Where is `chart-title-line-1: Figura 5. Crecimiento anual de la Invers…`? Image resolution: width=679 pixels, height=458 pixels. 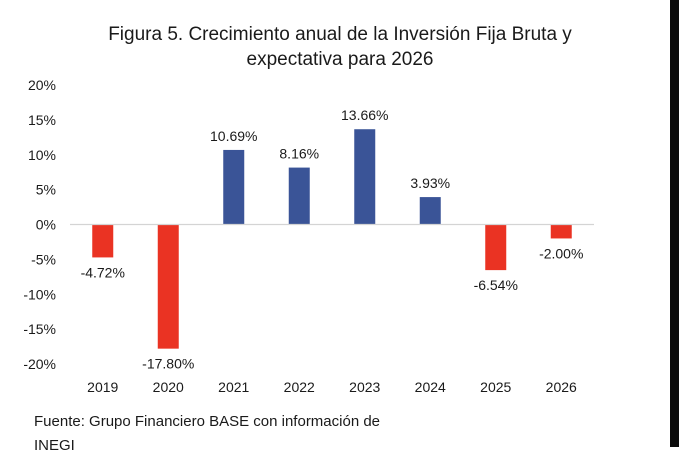 chart-title-line-1: Figura 5. Crecimiento anual de la Invers… is located at coordinates (340, 34).